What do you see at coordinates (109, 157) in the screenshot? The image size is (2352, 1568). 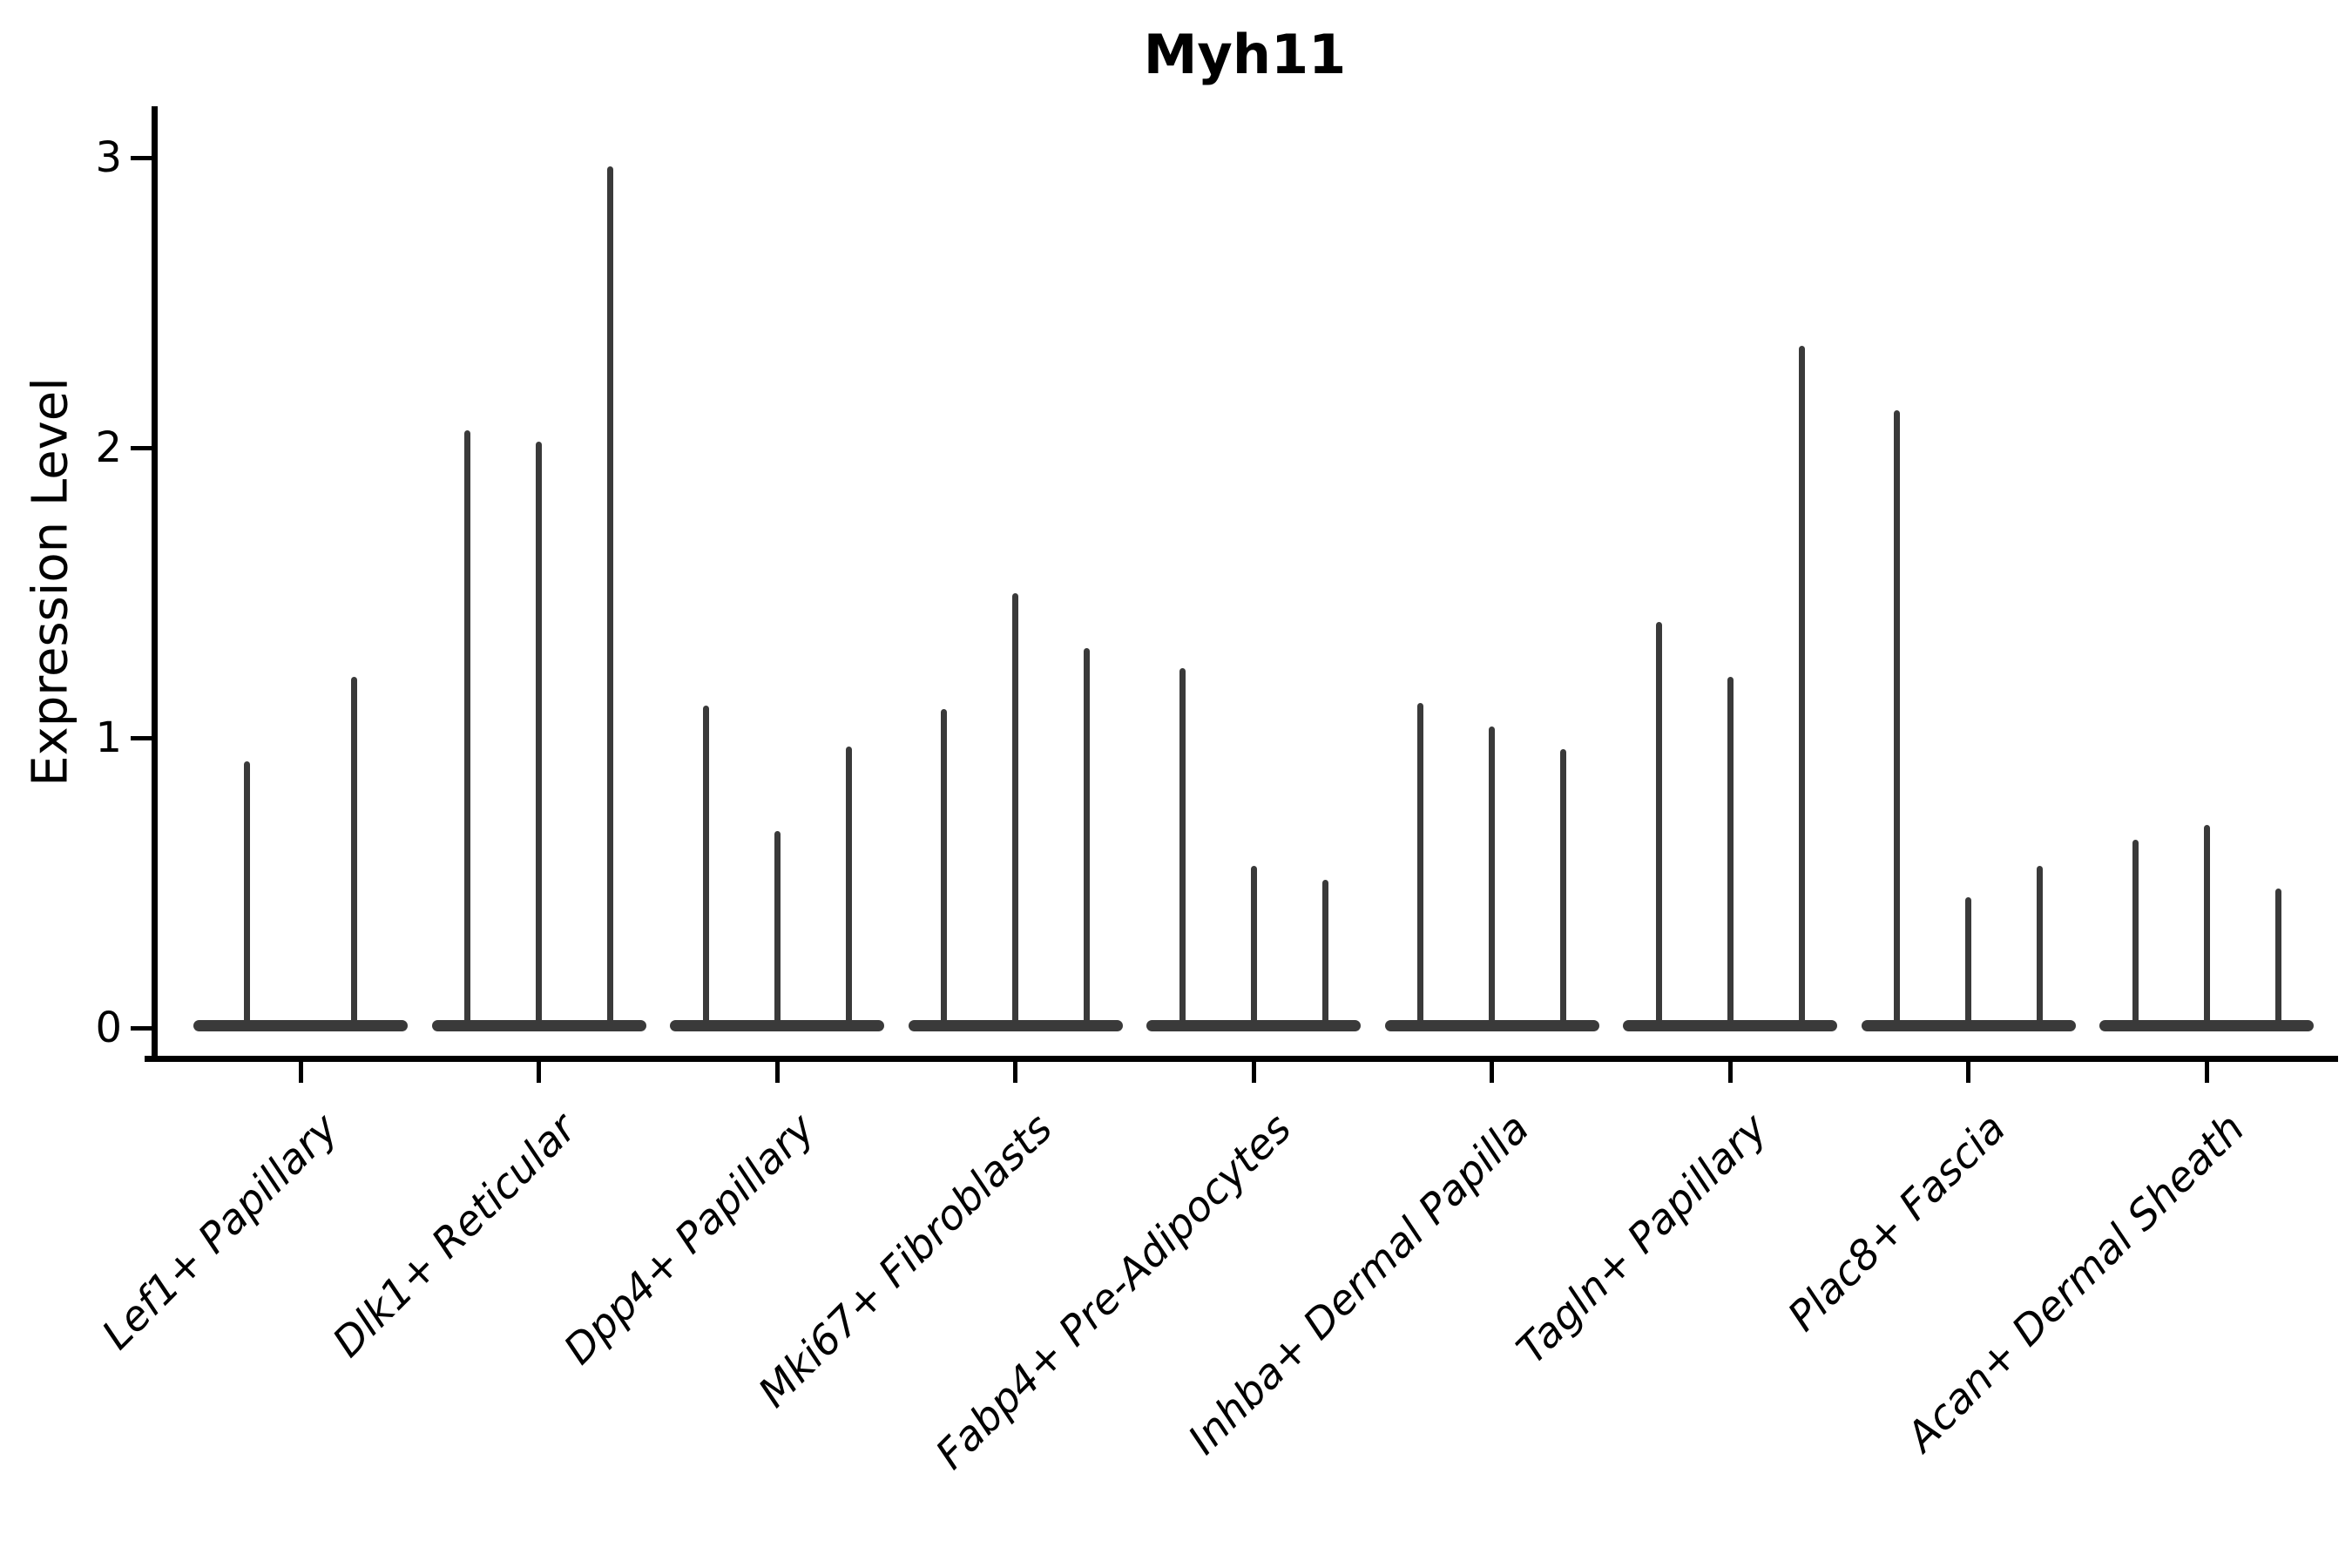 I see `y-tick-label: 3` at bounding box center [109, 157].